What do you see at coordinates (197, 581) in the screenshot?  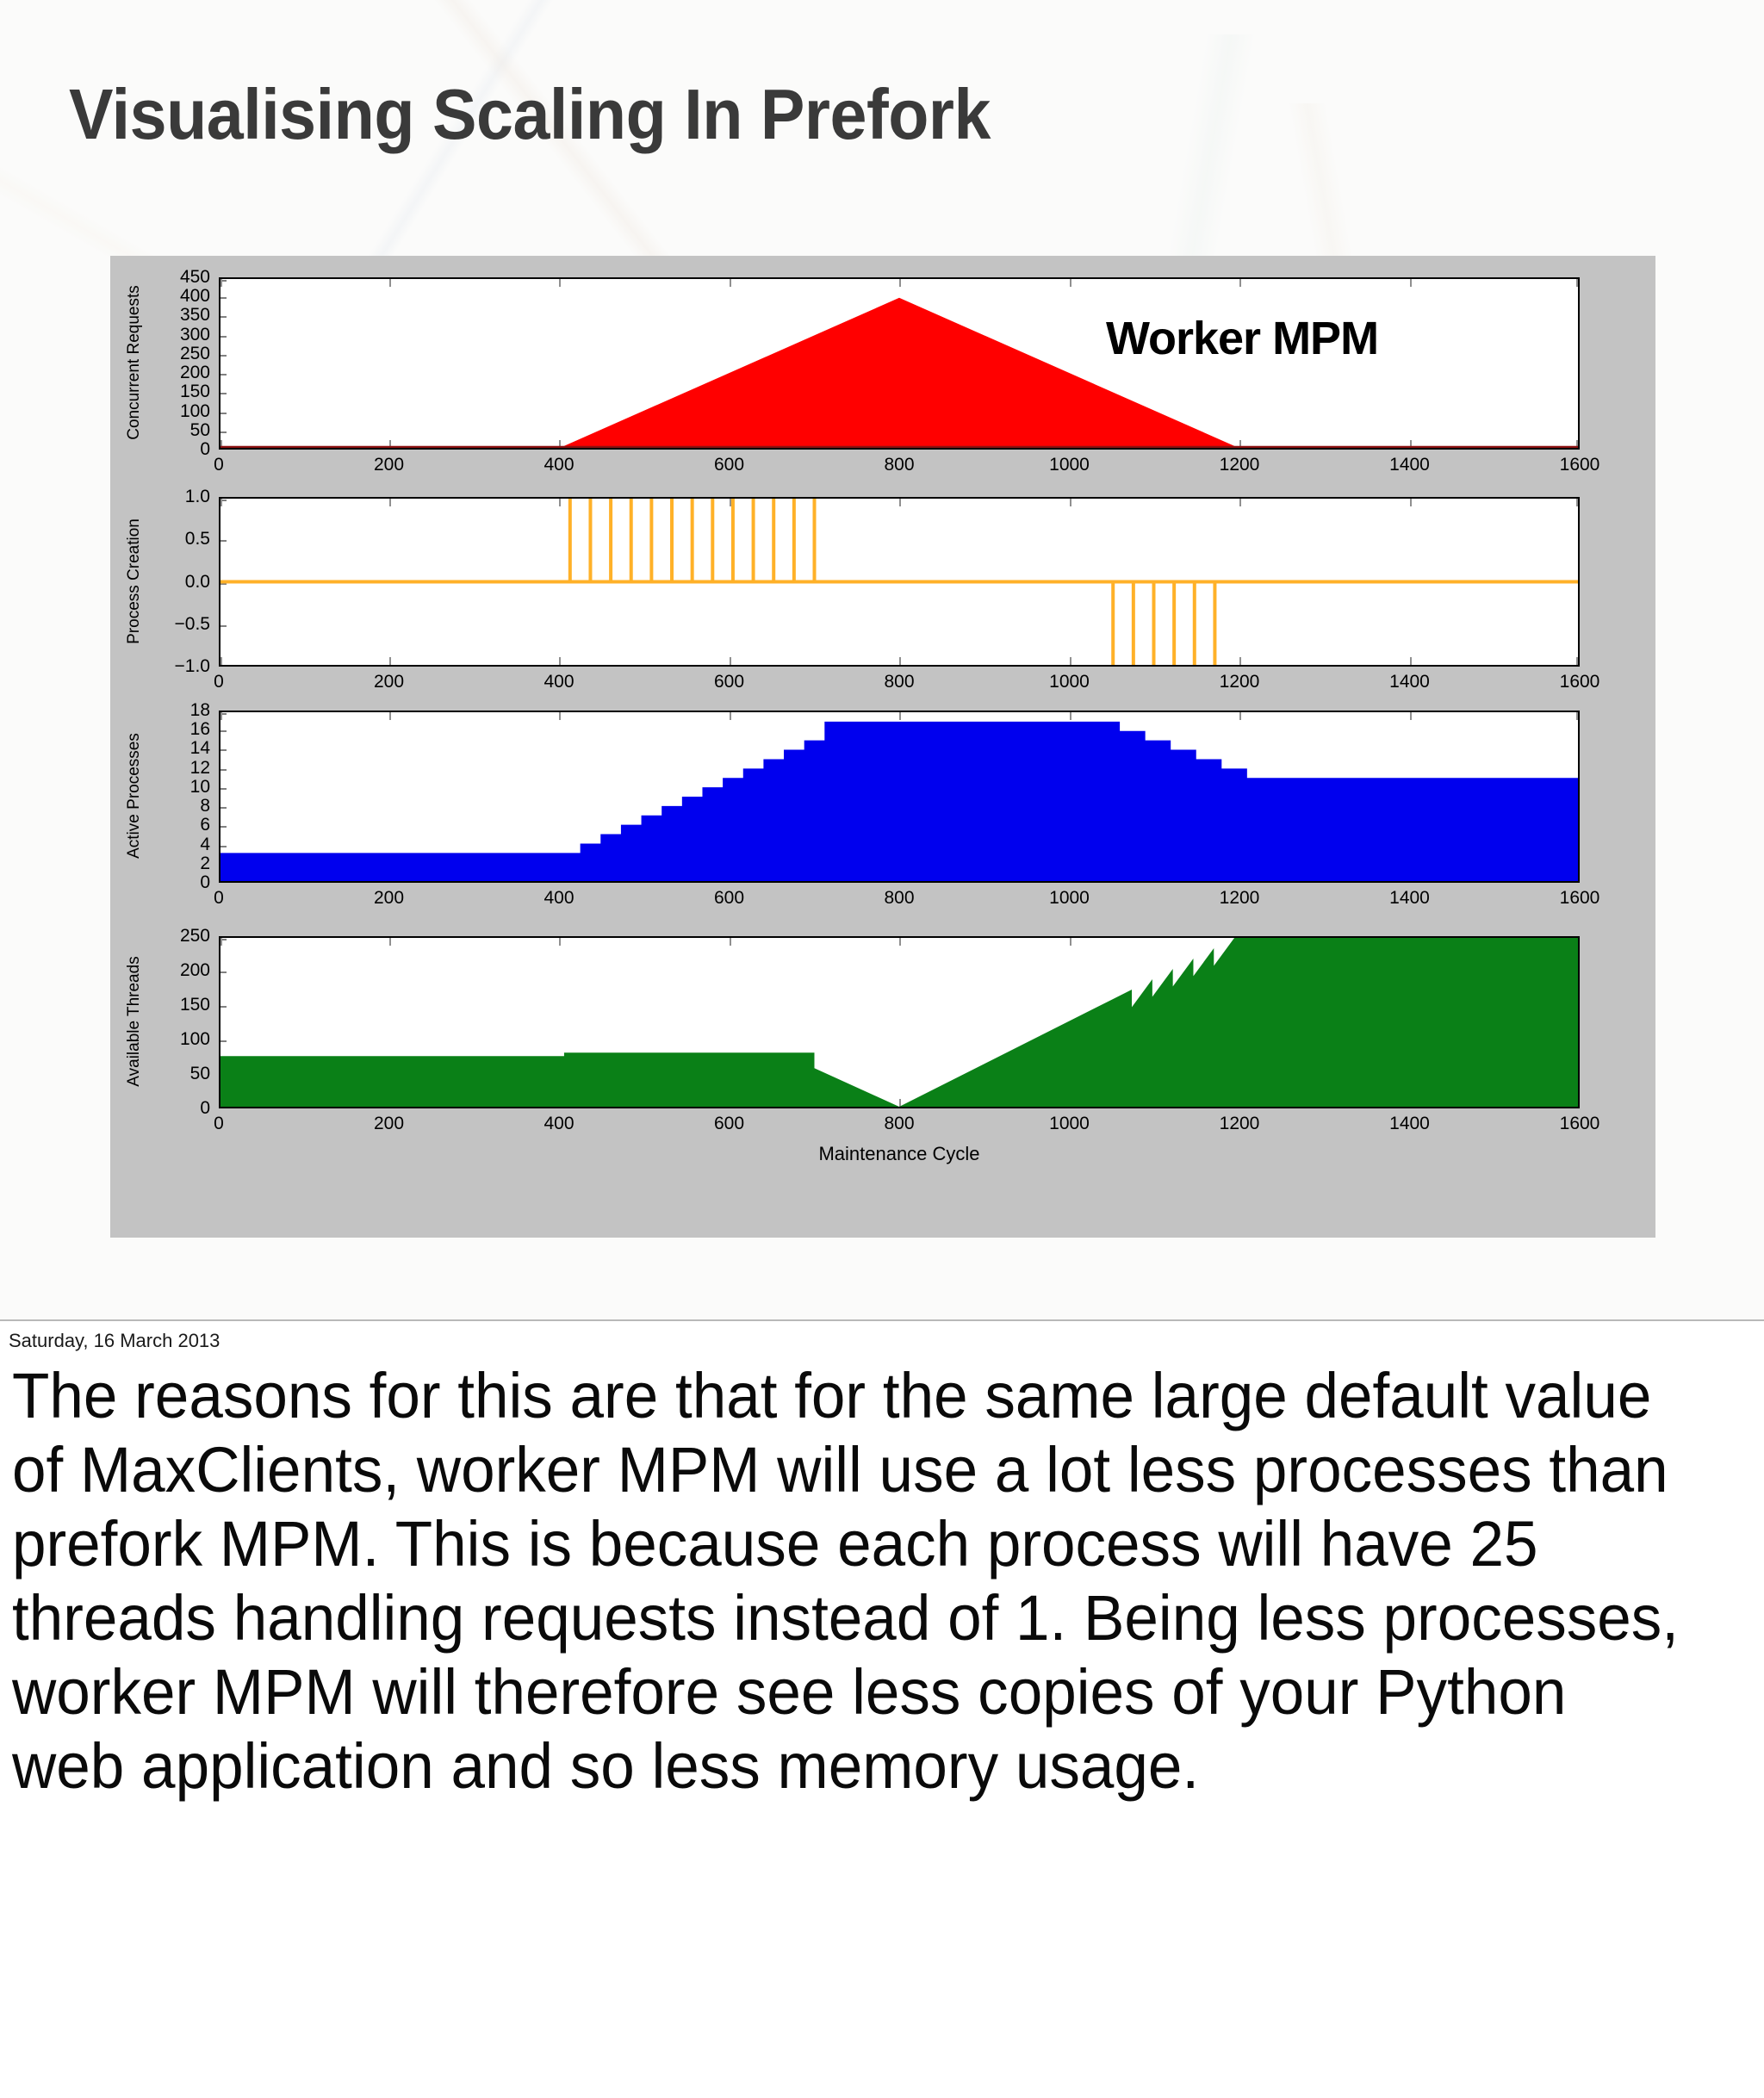 I see `y-tick-label: 0.0` at bounding box center [197, 581].